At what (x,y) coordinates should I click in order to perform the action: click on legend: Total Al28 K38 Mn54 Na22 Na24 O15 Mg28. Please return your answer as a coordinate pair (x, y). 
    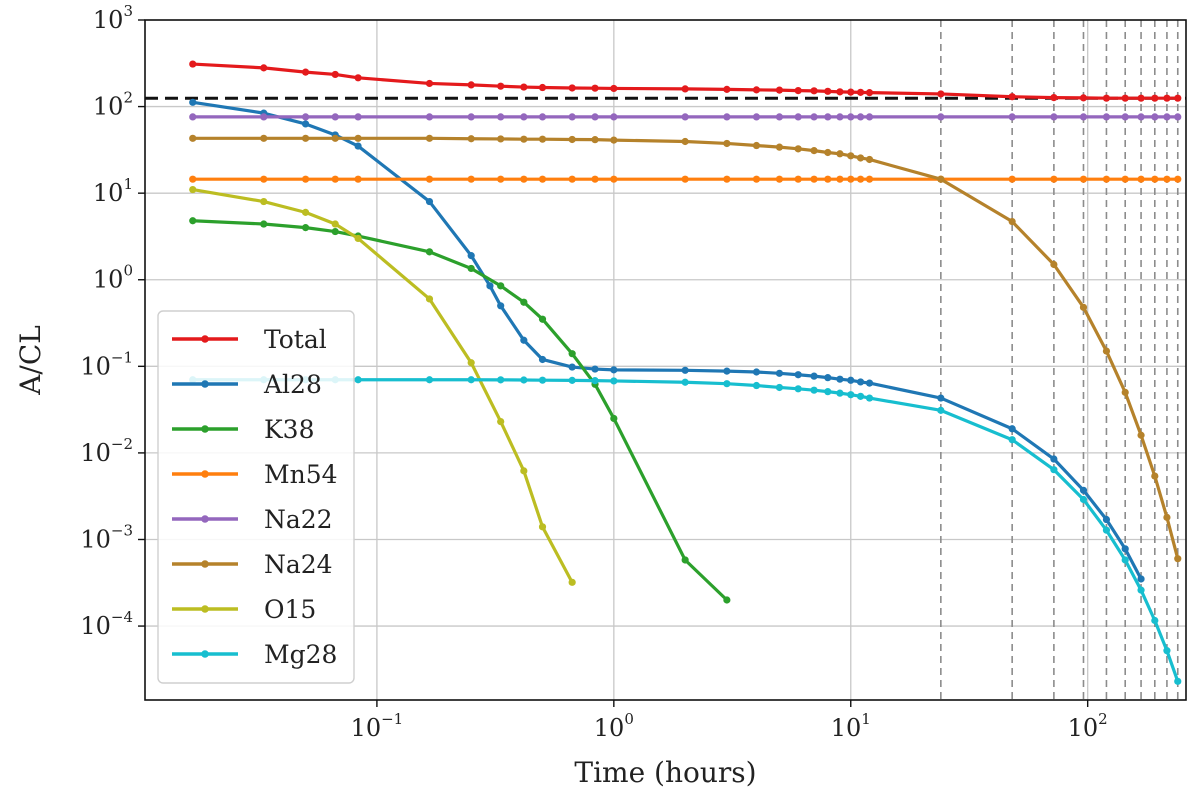
    Looking at the image, I should click on (256, 497).